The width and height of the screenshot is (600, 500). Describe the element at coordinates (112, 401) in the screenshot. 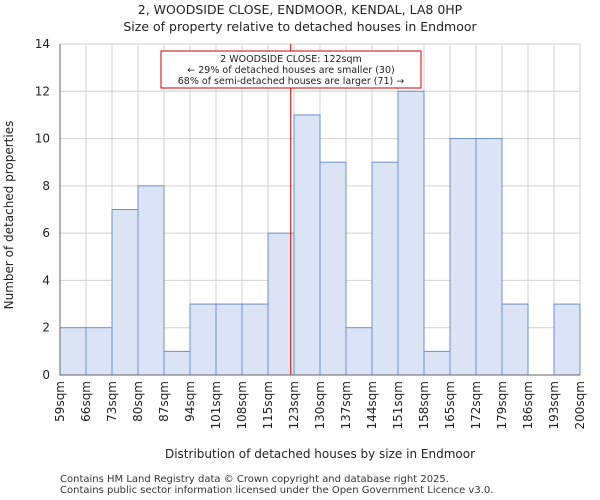

I see `x-tick-label: 73sqm` at that location.